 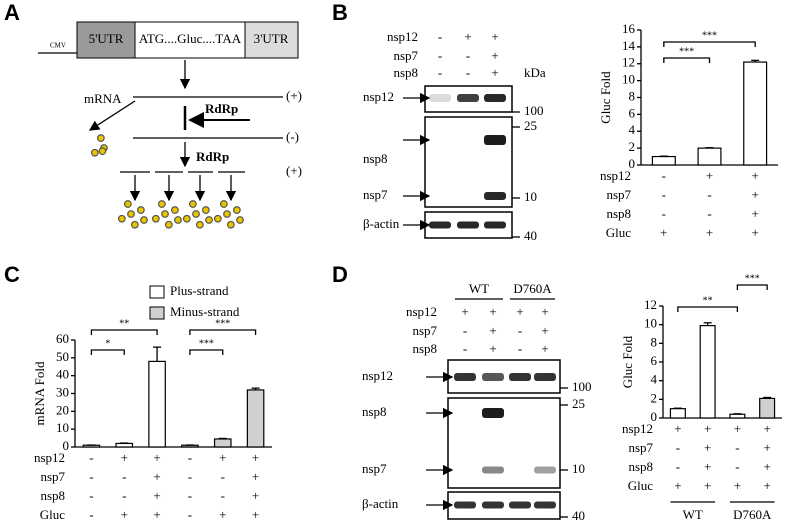 I want to click on band-label: nsp12, so click(x=378, y=96).